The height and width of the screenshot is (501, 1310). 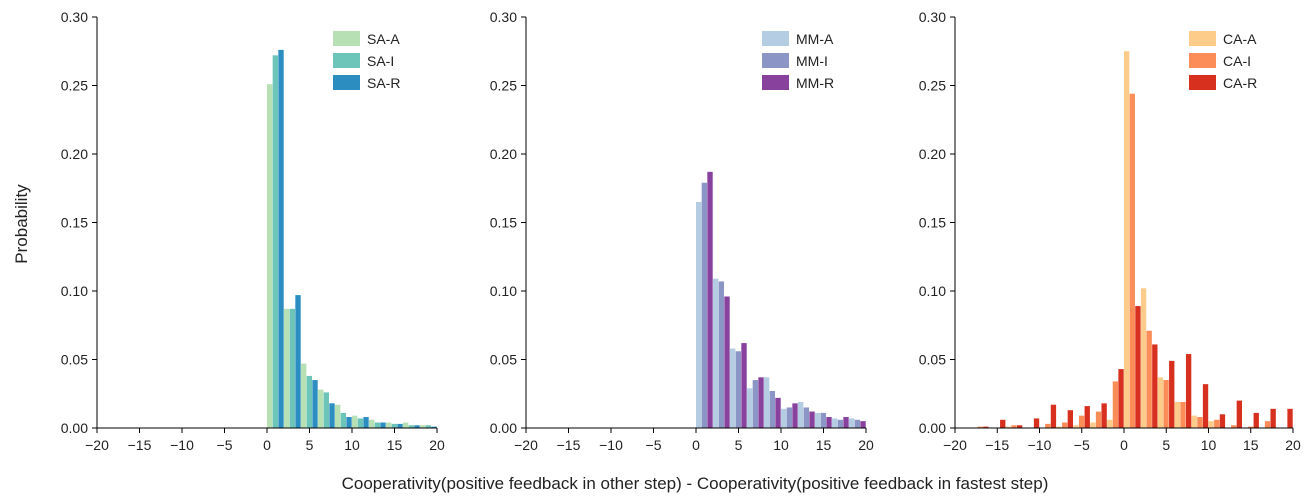 I want to click on legend: SA-A SA-I SA-R, so click(x=366, y=61).